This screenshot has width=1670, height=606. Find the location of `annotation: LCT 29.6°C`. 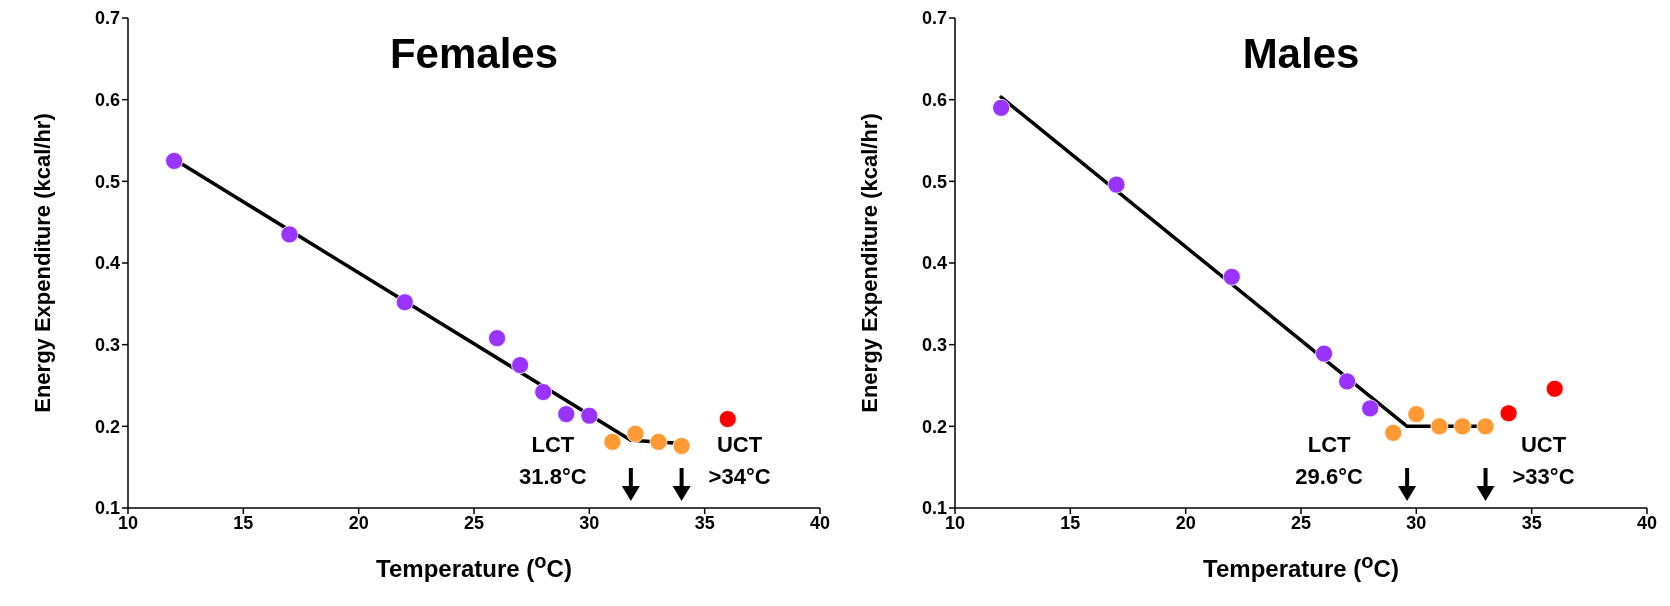

annotation: LCT 29.6°C is located at coordinates (1329, 460).